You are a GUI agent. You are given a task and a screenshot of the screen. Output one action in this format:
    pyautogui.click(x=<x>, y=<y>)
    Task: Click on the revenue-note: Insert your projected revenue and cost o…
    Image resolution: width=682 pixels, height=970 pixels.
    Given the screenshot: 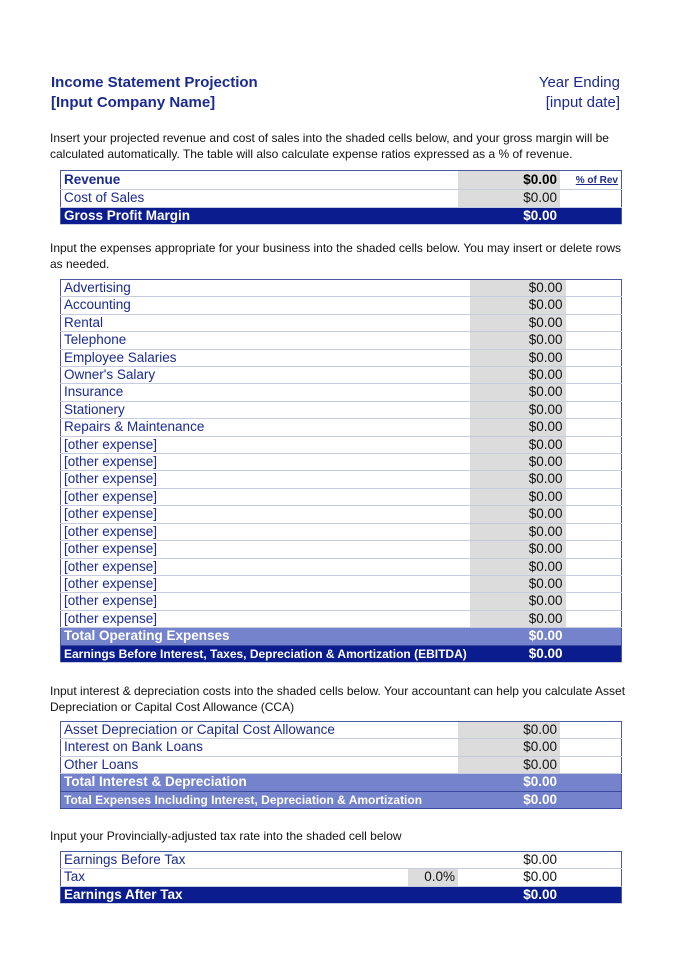 What is the action you would take?
    pyautogui.click(x=329, y=146)
    